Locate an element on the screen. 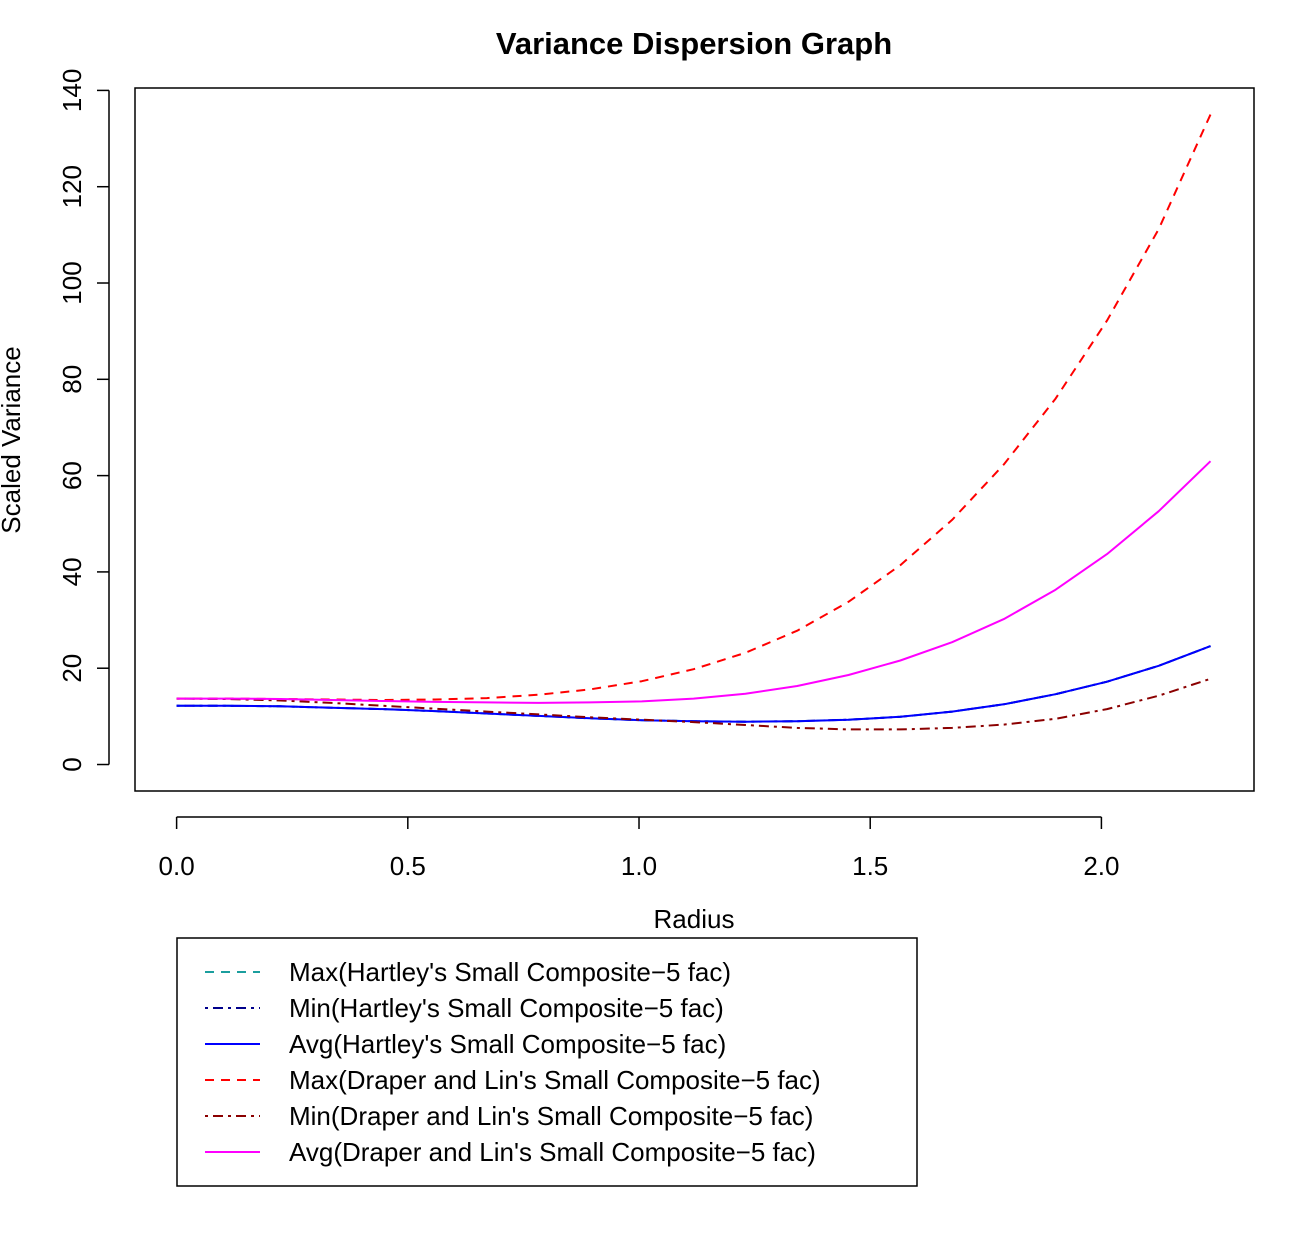  y-tick-label: 140 is located at coordinates (72, 90).